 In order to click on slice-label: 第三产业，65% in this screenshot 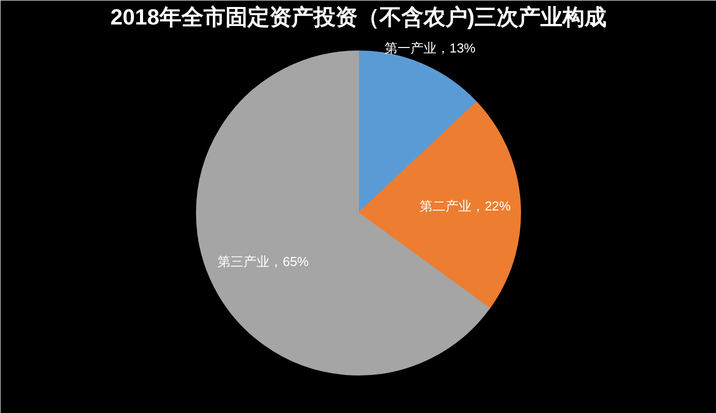, I will do `click(264, 261)`.